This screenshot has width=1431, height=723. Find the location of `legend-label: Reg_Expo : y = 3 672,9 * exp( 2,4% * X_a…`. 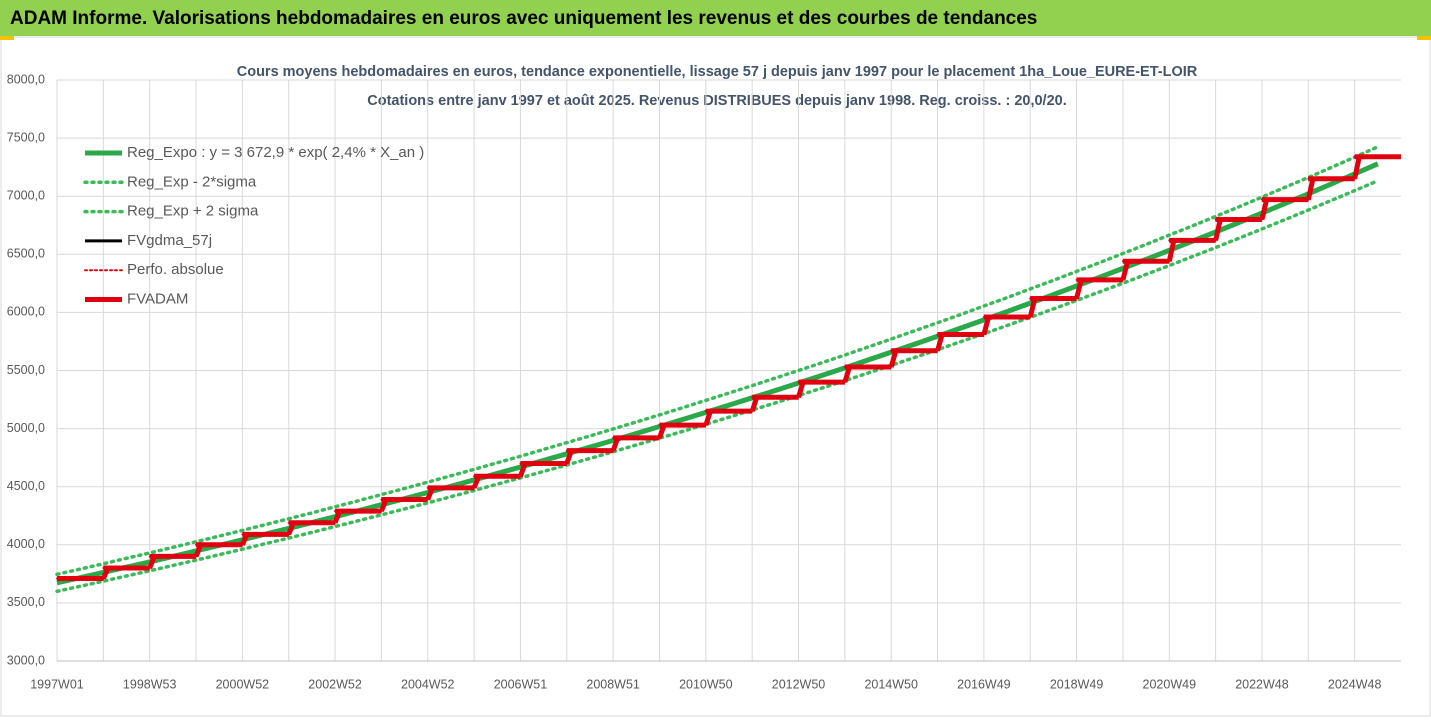

legend-label: Reg_Expo : y = 3 672,9 * exp( 2,4% * X_a… is located at coordinates (275, 152).